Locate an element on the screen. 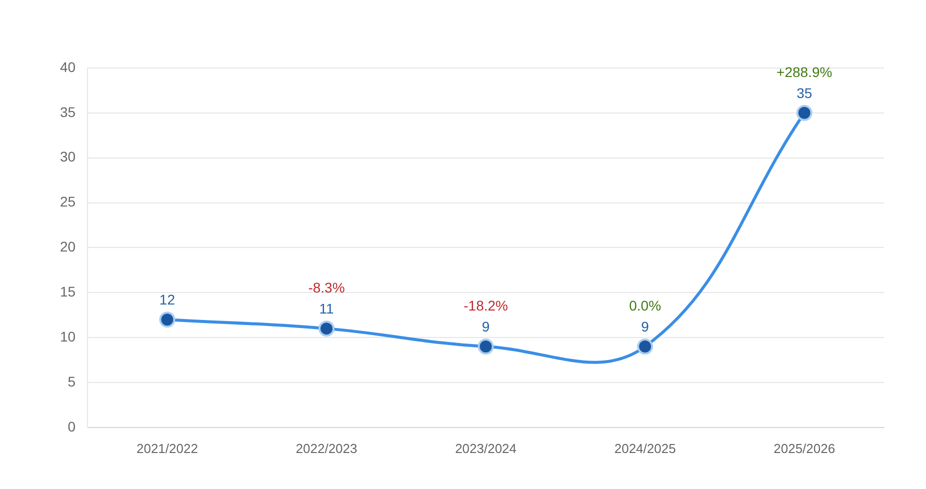  x-tick-label: 2025/2026 is located at coordinates (805, 448).